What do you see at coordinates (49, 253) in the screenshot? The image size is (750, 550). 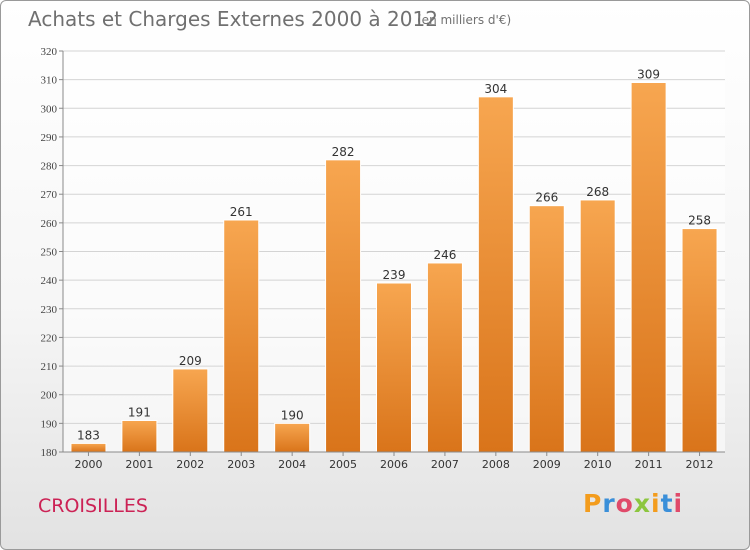 I see `y-tick-label: 250` at bounding box center [49, 253].